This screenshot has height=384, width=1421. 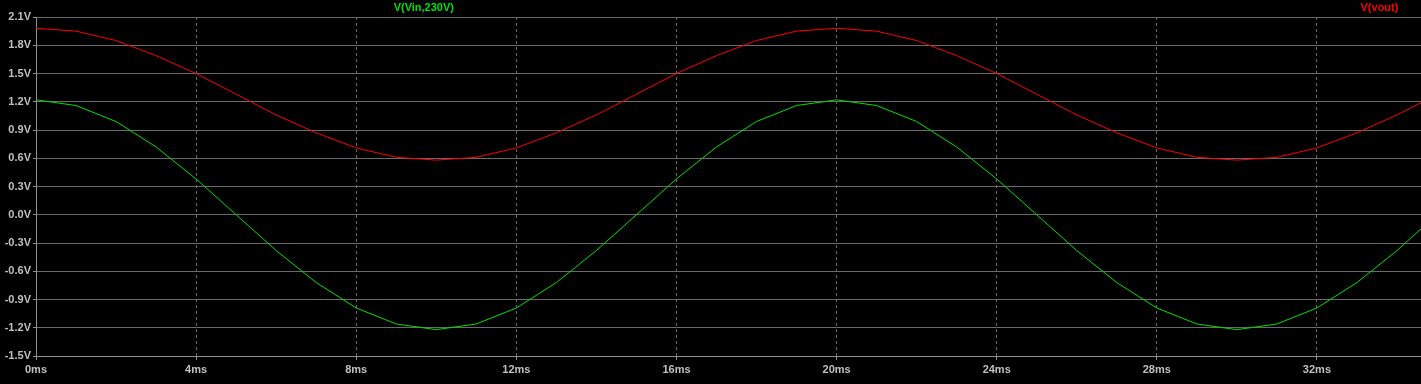 What do you see at coordinates (18, 298) in the screenshot?
I see `y-tick-label: -0.9V` at bounding box center [18, 298].